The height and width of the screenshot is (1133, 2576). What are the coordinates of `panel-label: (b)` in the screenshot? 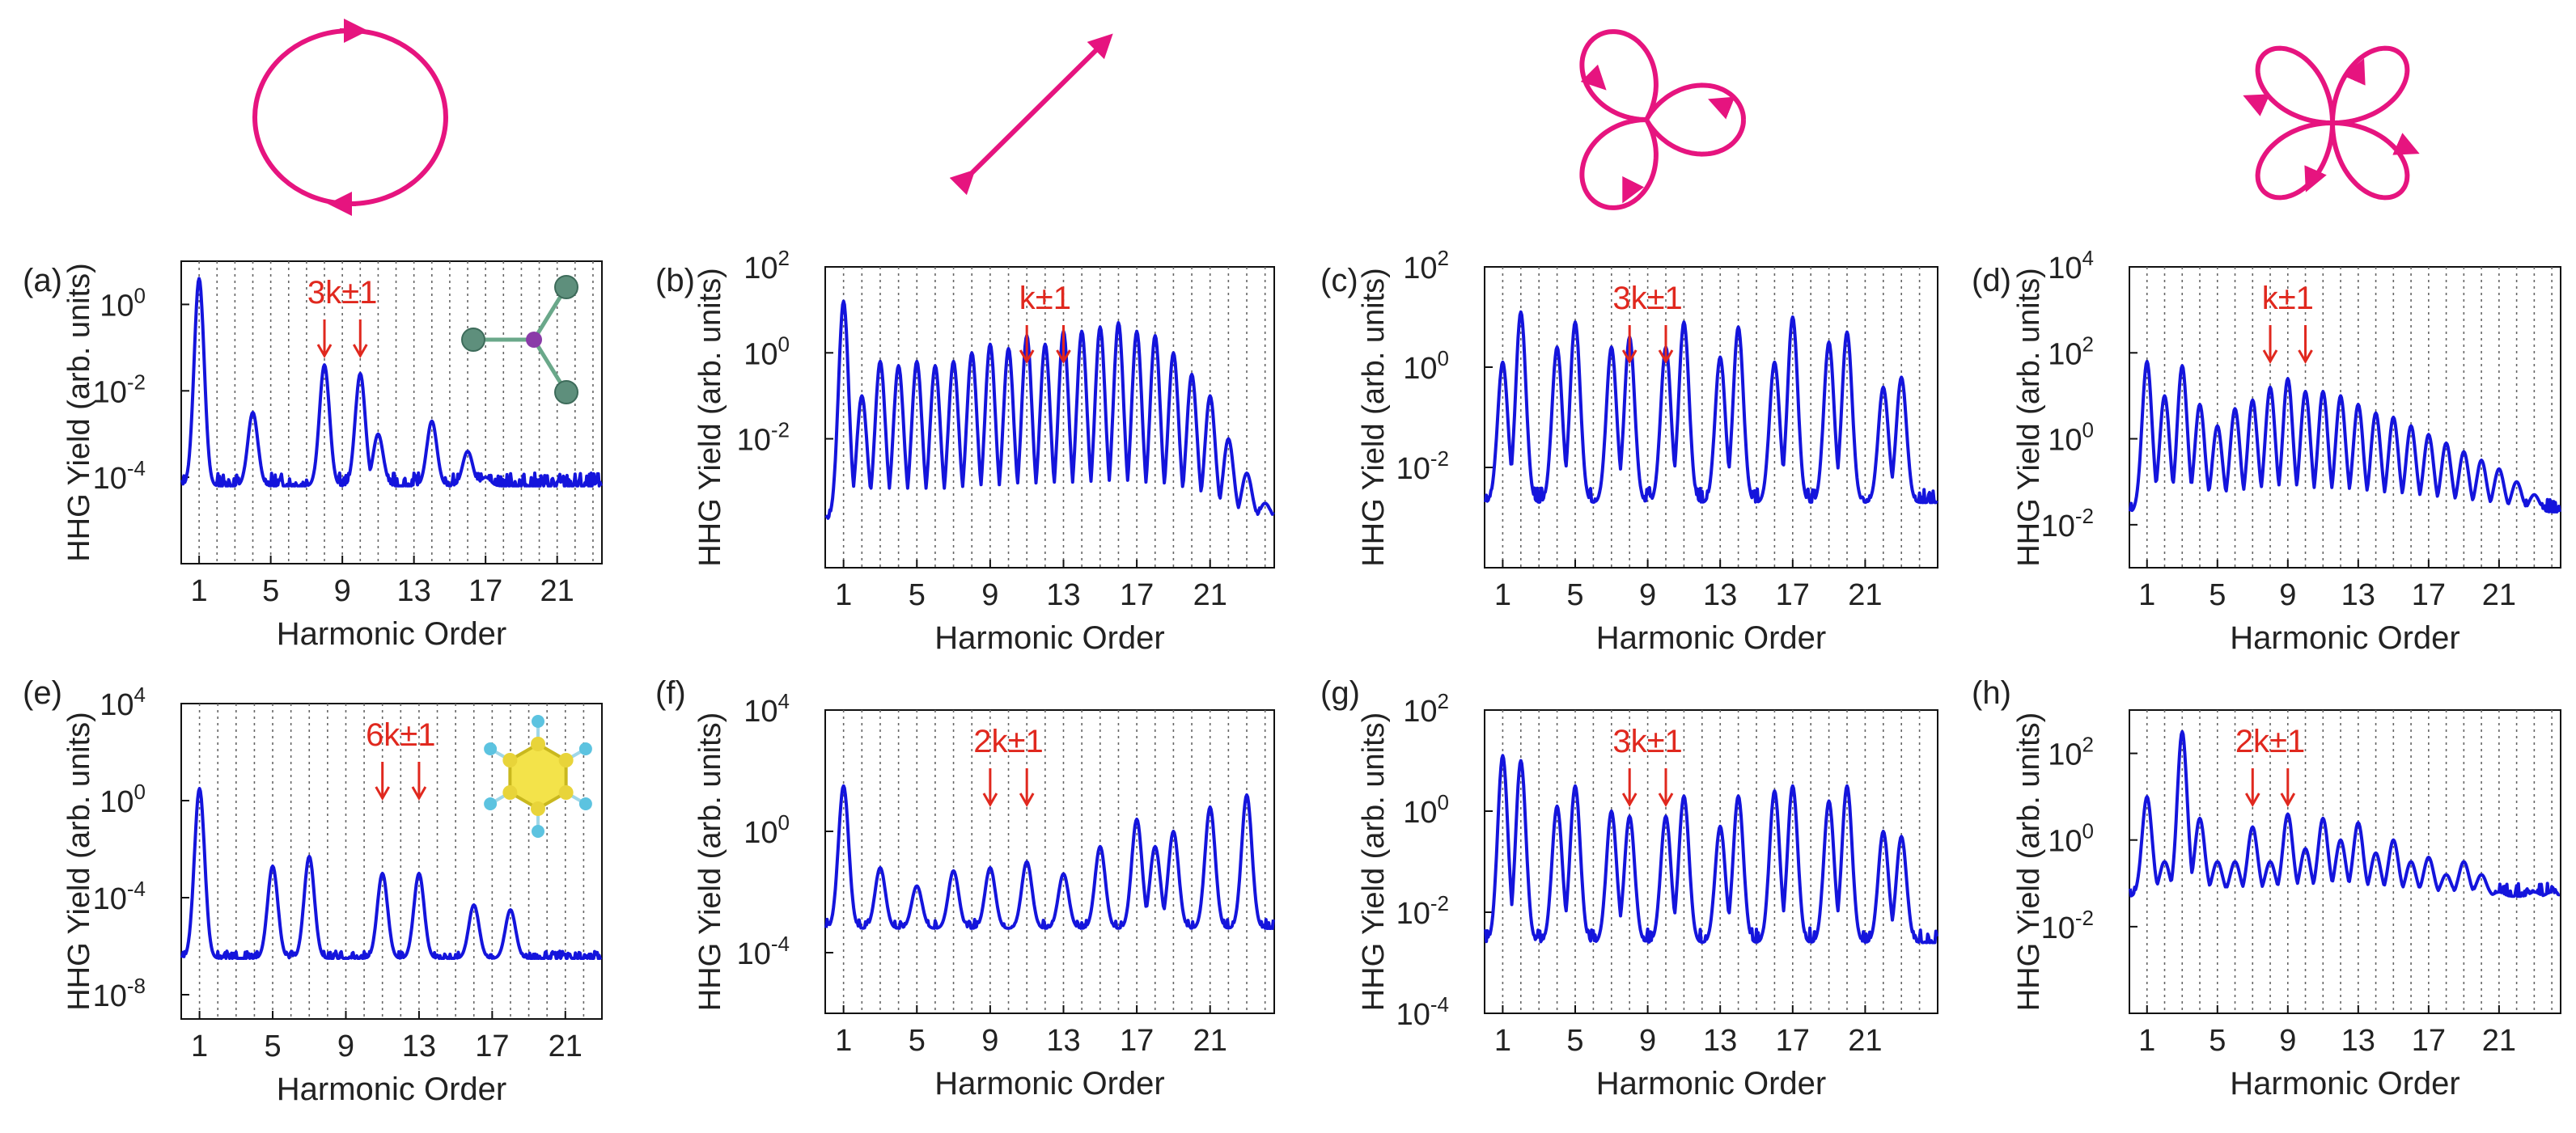 It's located at (675, 280).